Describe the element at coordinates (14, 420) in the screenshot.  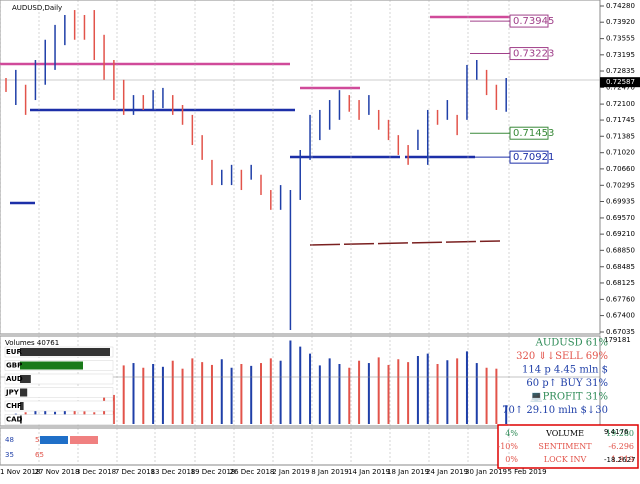
I see `currency-label: CAD` at that location.